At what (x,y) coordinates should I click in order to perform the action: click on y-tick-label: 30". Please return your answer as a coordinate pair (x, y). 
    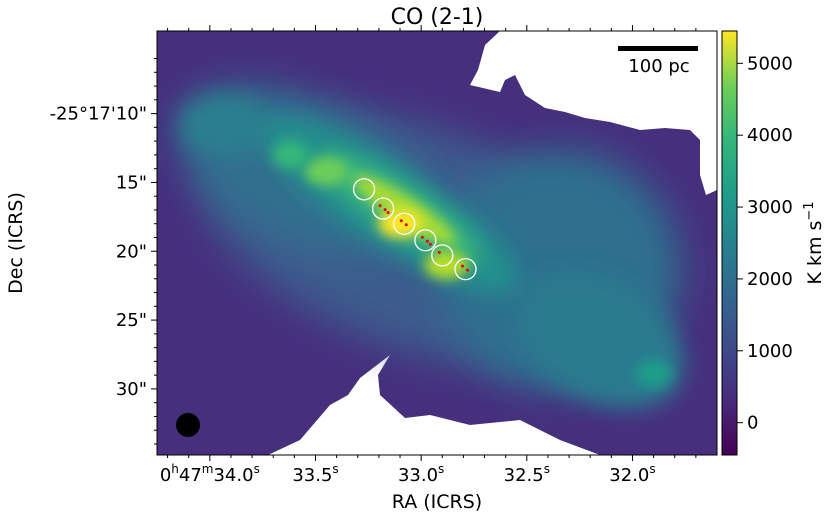
    Looking at the image, I should click on (131, 389).